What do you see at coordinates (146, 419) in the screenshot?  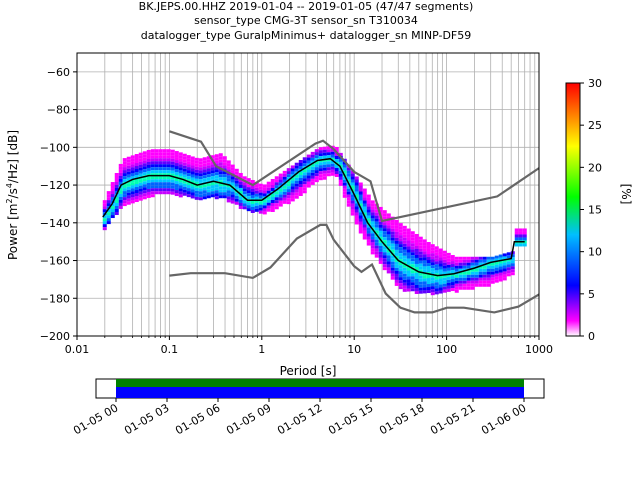 I see `timeline-tick-label: 01-05 03` at bounding box center [146, 419].